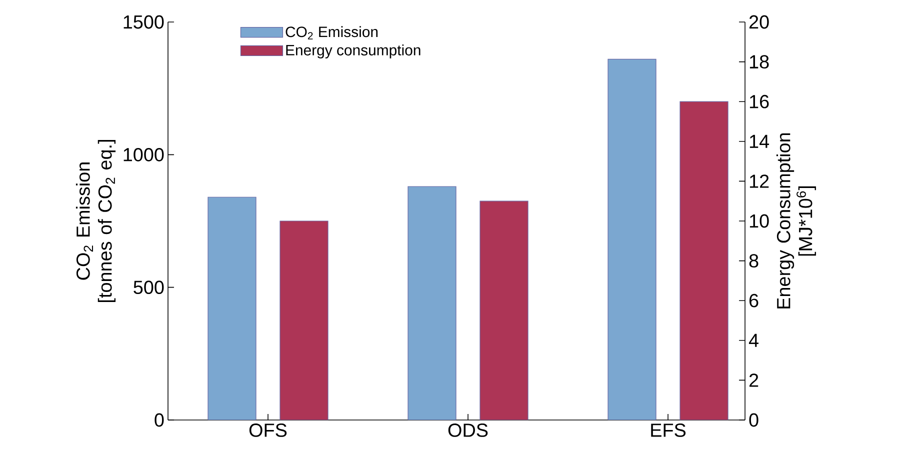 Image resolution: width=908 pixels, height=472 pixels. What do you see at coordinates (753, 380) in the screenshot?
I see `y2-tick-label: 2` at bounding box center [753, 380].